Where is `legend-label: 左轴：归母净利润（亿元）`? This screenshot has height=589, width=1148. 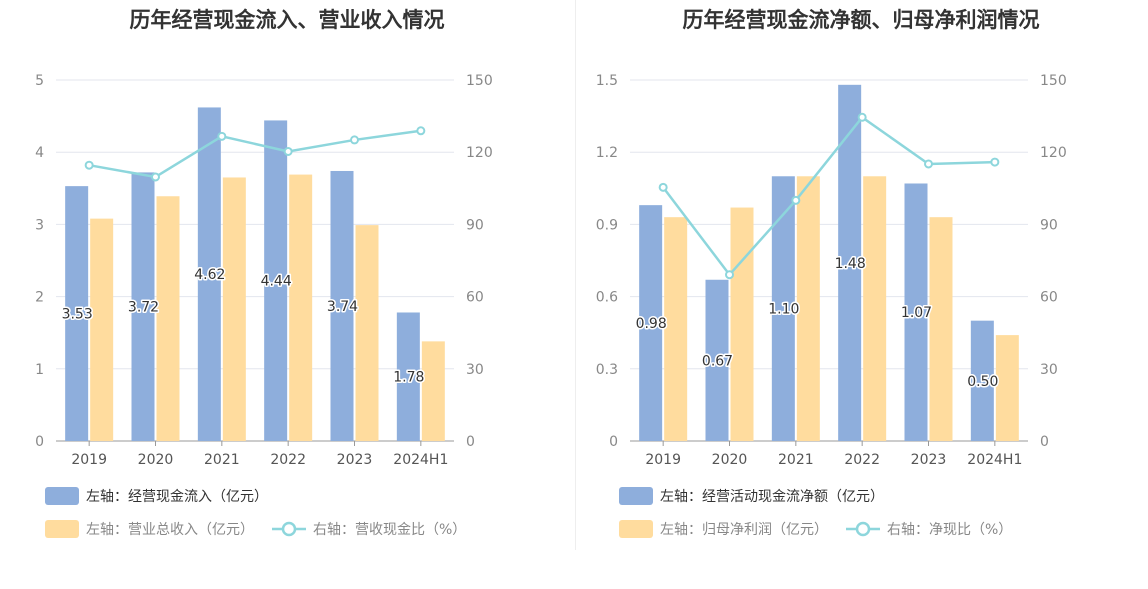 legend-label: 左轴：归母净利润（亿元） is located at coordinates (744, 529).